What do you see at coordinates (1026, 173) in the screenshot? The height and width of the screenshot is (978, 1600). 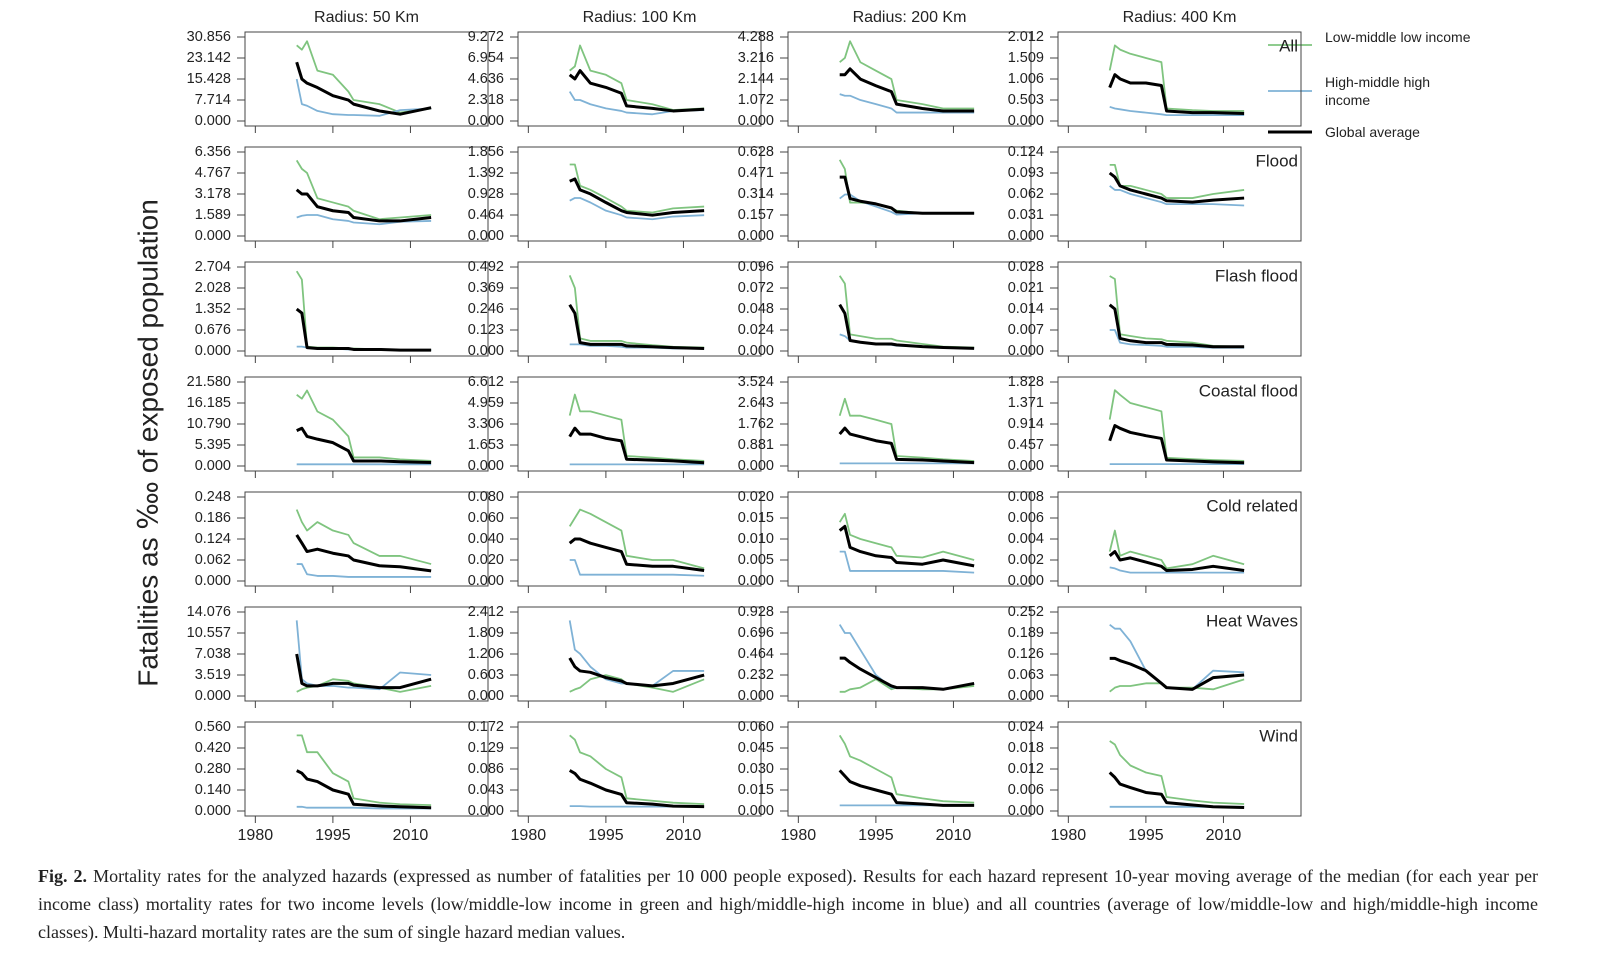 I see `y-tick-label: 0.093` at bounding box center [1026, 173].